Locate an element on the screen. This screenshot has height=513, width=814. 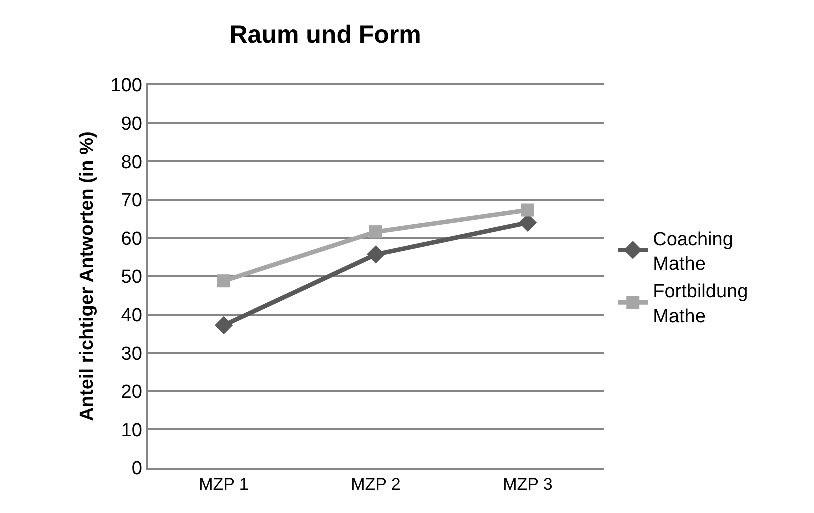
y-tick-label: 20 is located at coordinates (131, 393).